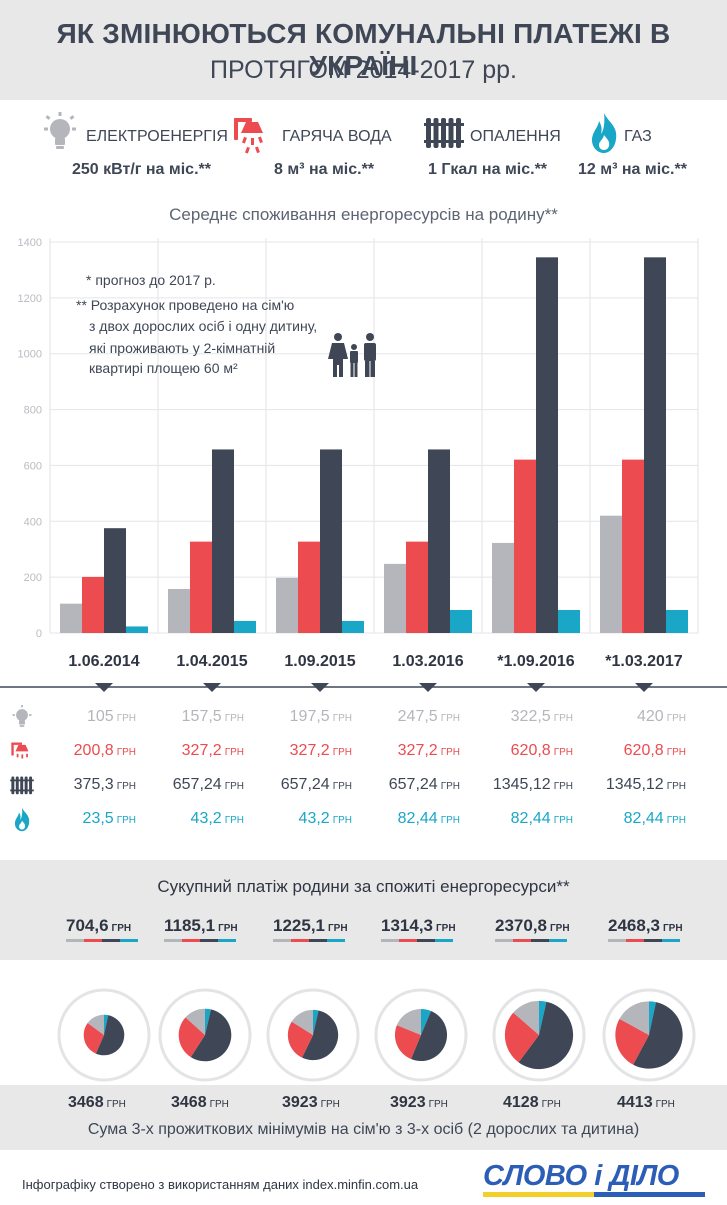 The height and width of the screenshot is (1205, 727). Describe the element at coordinates (363, 910) in the screenshot. I see `totals-band` at that location.